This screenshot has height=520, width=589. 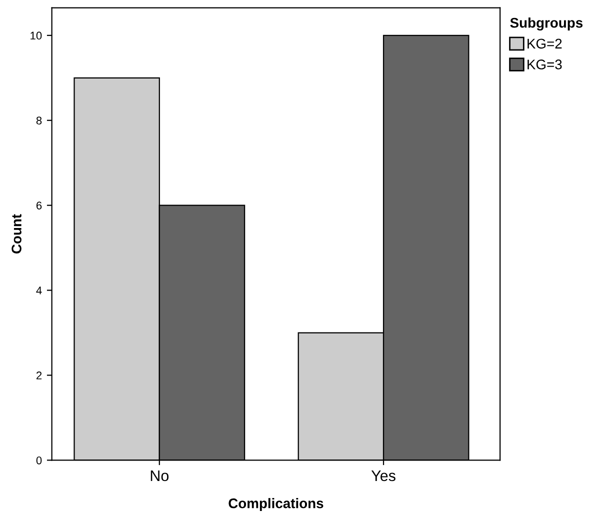 What do you see at coordinates (17, 234) in the screenshot?
I see `y-axis-title: Count` at bounding box center [17, 234].